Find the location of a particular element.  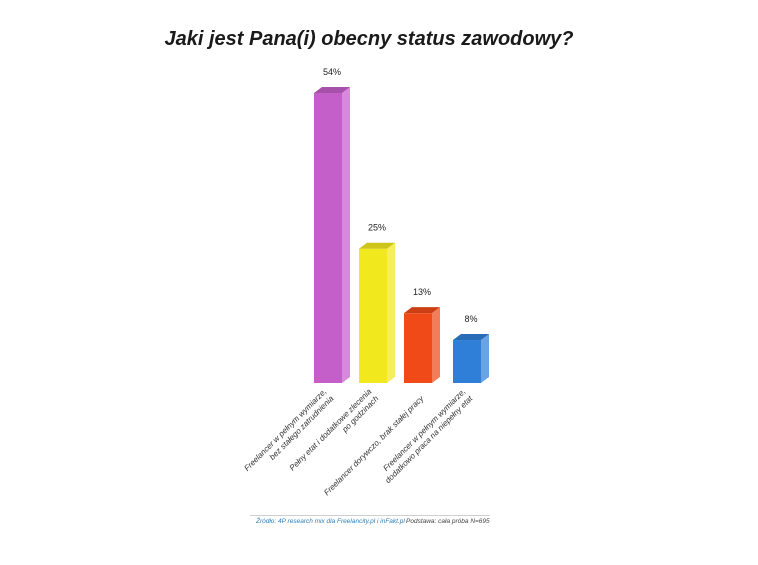

category-label-line: dodatkowo praca na niepełny etat is located at coordinates (429, 440).